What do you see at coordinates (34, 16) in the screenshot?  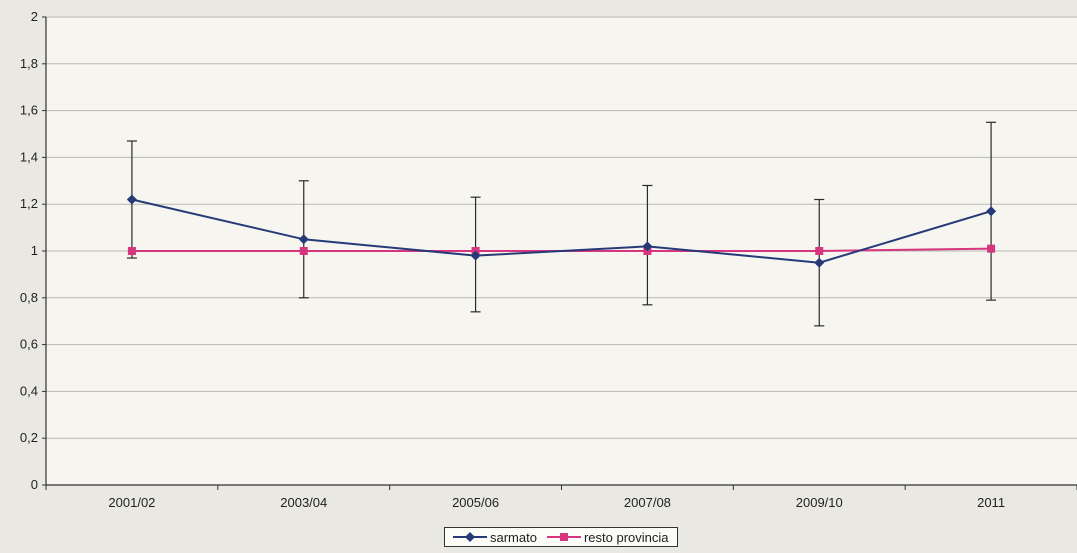 I see `y-tick-label: 2` at bounding box center [34, 16].